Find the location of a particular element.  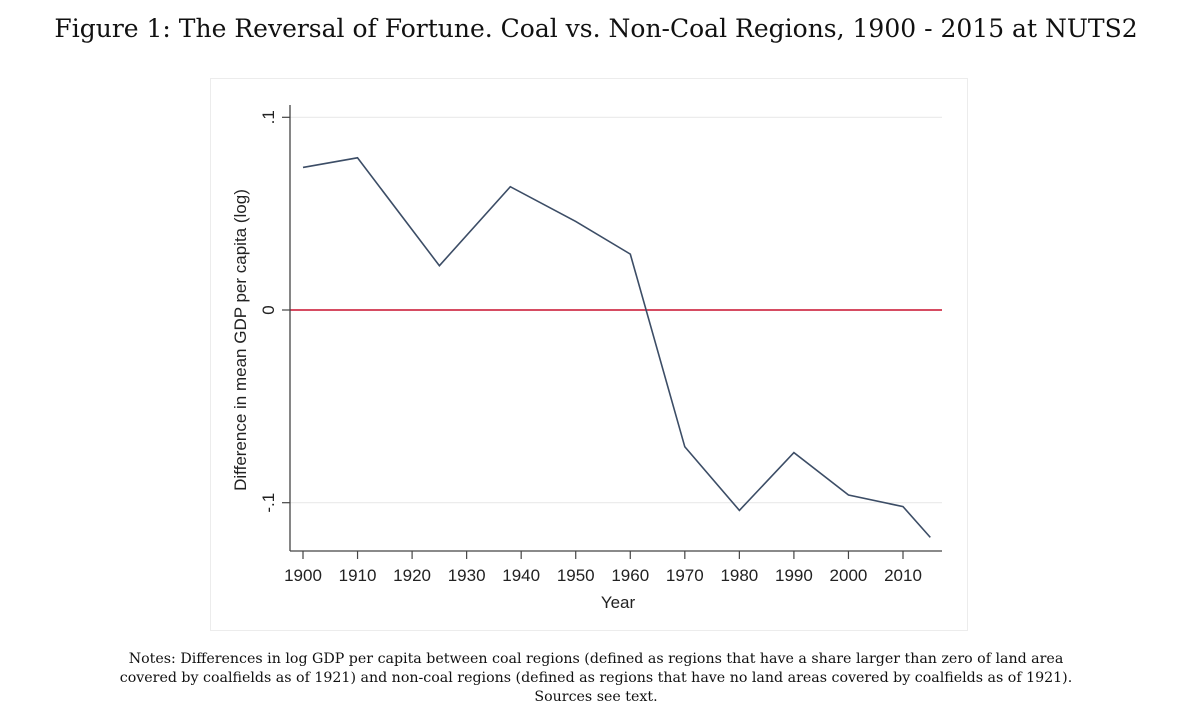

x-tick-label: 1900 is located at coordinates (303, 575).